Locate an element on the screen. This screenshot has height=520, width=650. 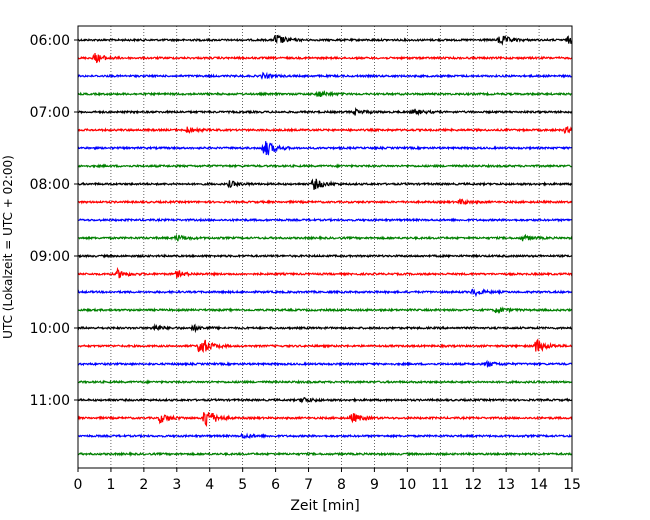
x-tick-label: 6 is located at coordinates (275, 485).